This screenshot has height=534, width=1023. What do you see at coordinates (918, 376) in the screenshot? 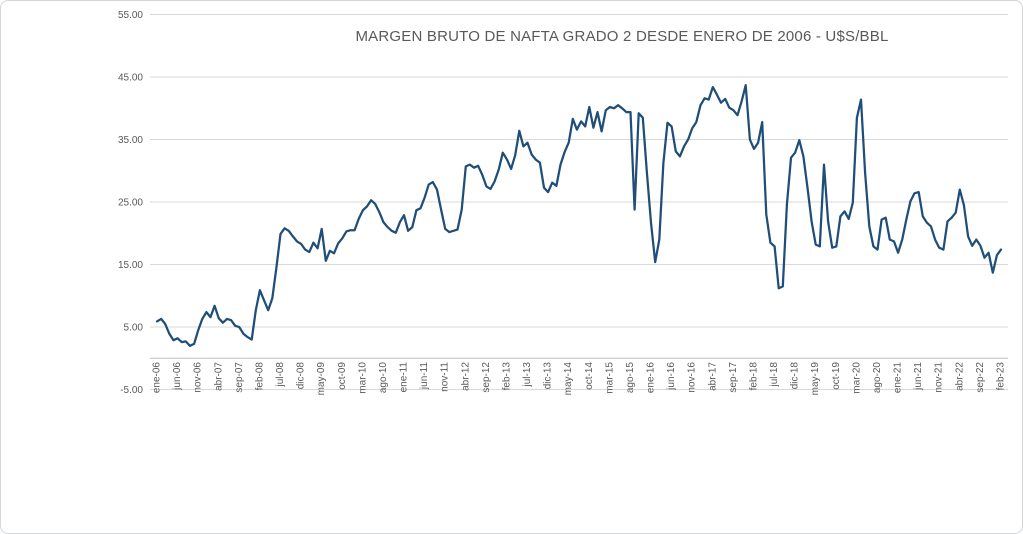
I see `x-tick-label: jun-21` at bounding box center [918, 376].